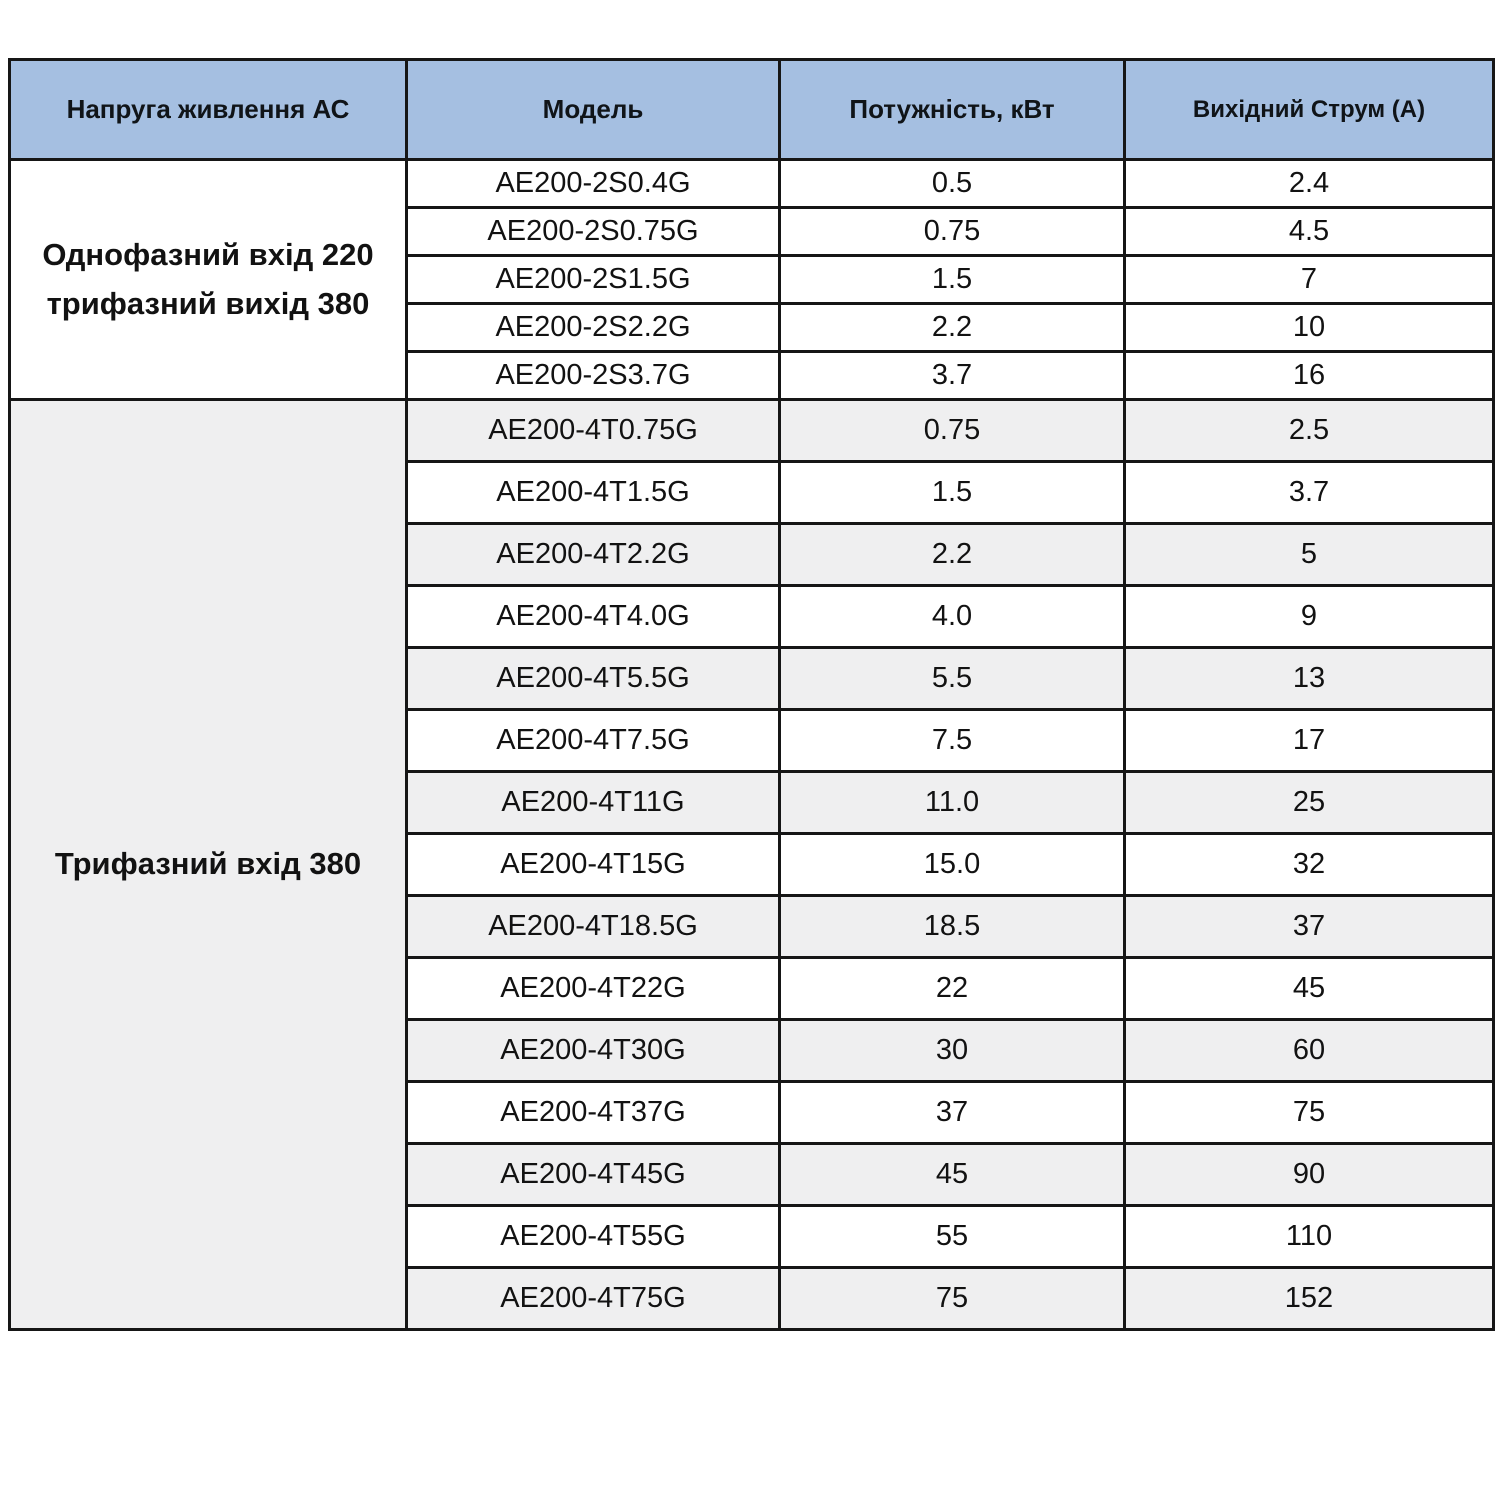  I want to click on power-cell: 11.0, so click(952, 802).